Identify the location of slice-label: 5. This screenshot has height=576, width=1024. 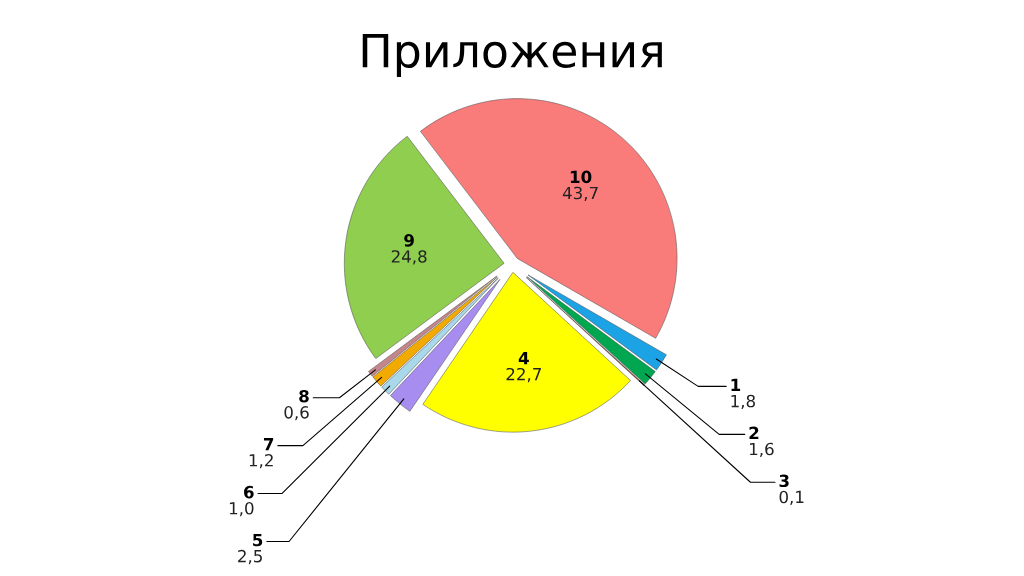
(258, 540).